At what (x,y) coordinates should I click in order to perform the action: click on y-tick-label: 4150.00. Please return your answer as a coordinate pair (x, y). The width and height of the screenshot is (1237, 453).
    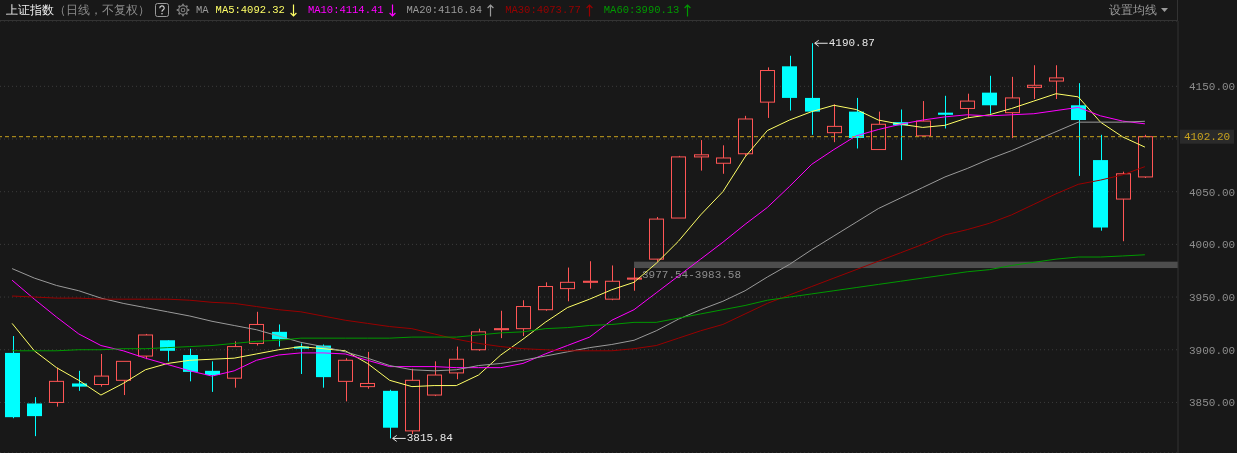
    Looking at the image, I should click on (1212, 87).